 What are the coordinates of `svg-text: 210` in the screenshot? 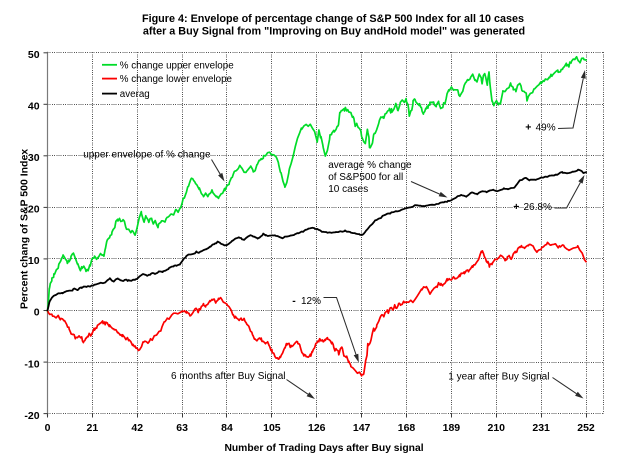 It's located at (496, 428).